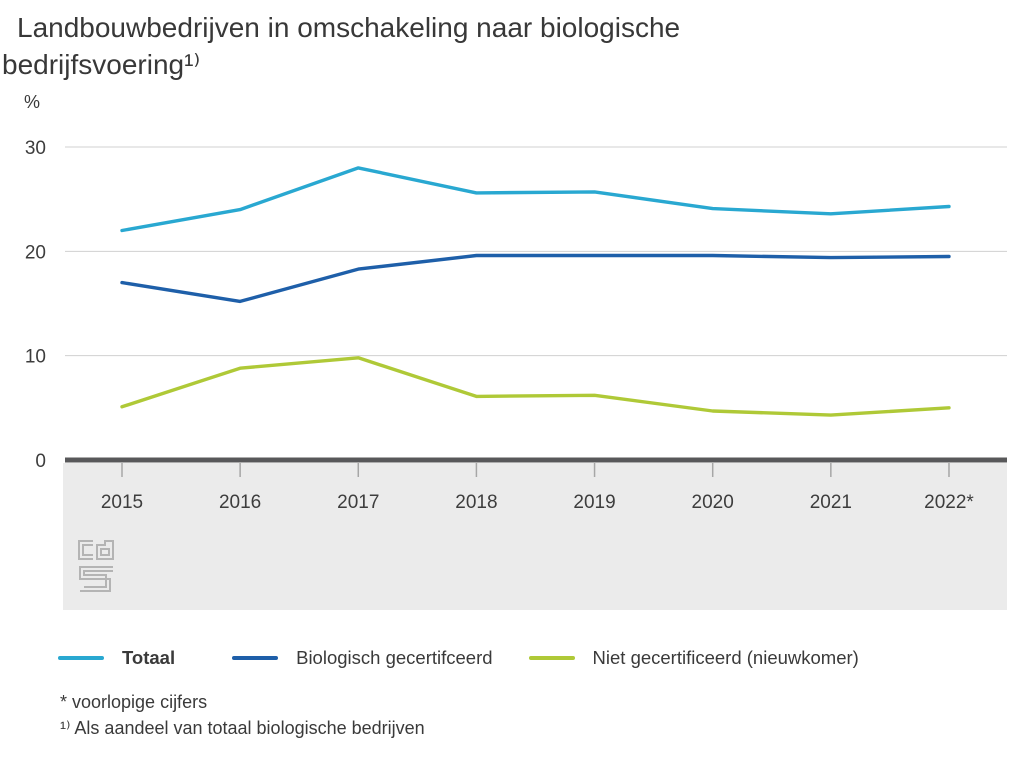  I want to click on legend-label-biologisch-gecertificeerd: Biologisch gecertifceerd, so click(394, 657).